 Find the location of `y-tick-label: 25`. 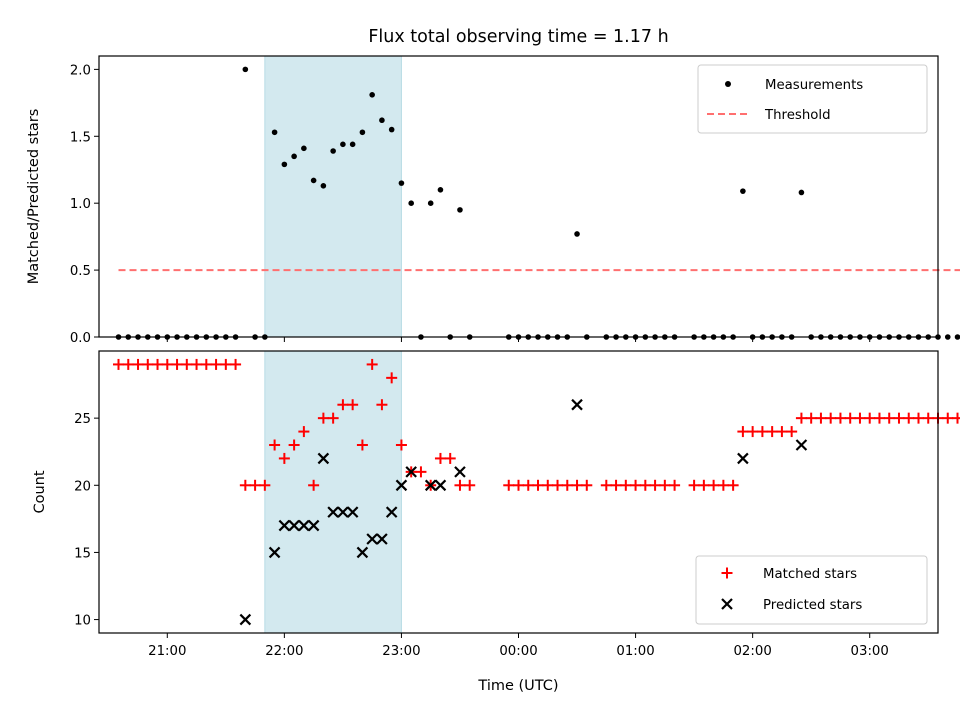

y-tick-label: 25 is located at coordinates (82, 419).